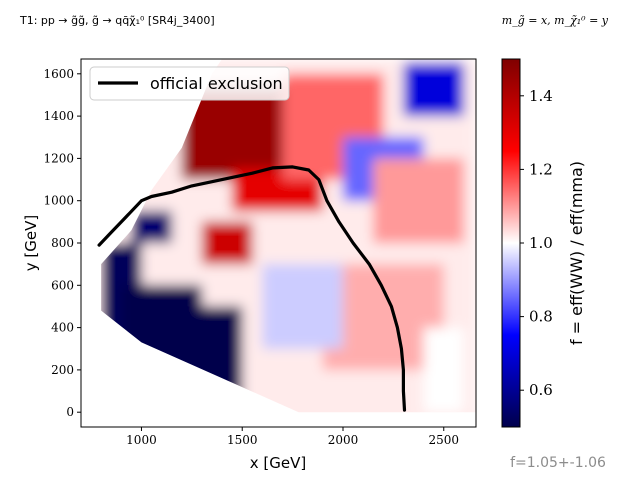 The width and height of the screenshot is (640, 480). Describe the element at coordinates (555, 20) in the screenshot. I see `figure-title-right: m_g̃ = x, m_χ̃₁⁰ = y` at that location.